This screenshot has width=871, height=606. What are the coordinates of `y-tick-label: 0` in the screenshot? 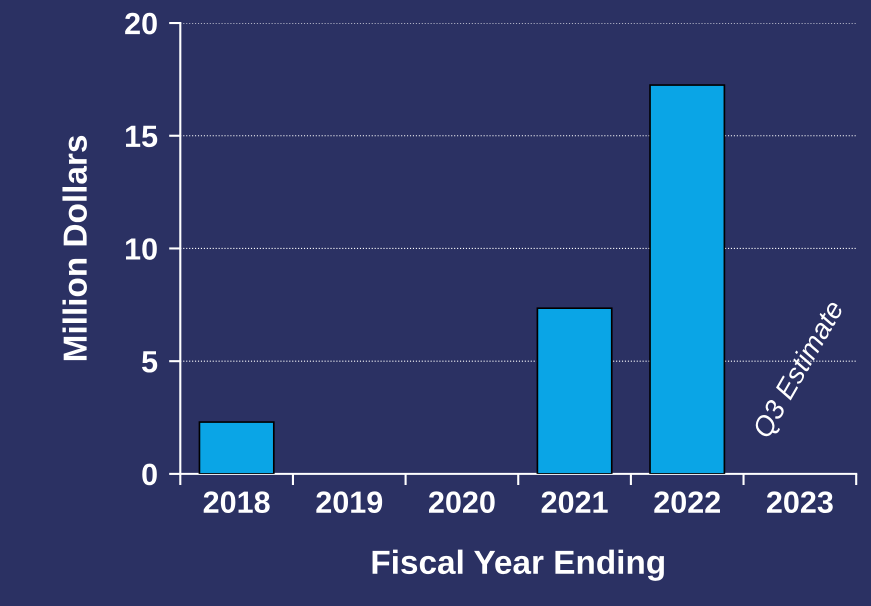 It's located at (149, 475).